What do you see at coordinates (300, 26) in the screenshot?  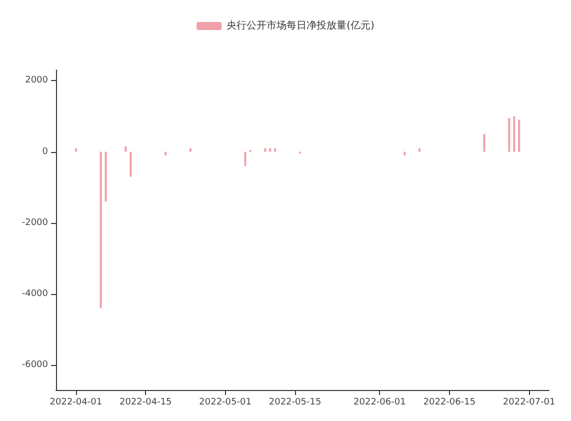 I see `legend-label: 央行公开市场每日净投放量(亿元)` at bounding box center [300, 26].